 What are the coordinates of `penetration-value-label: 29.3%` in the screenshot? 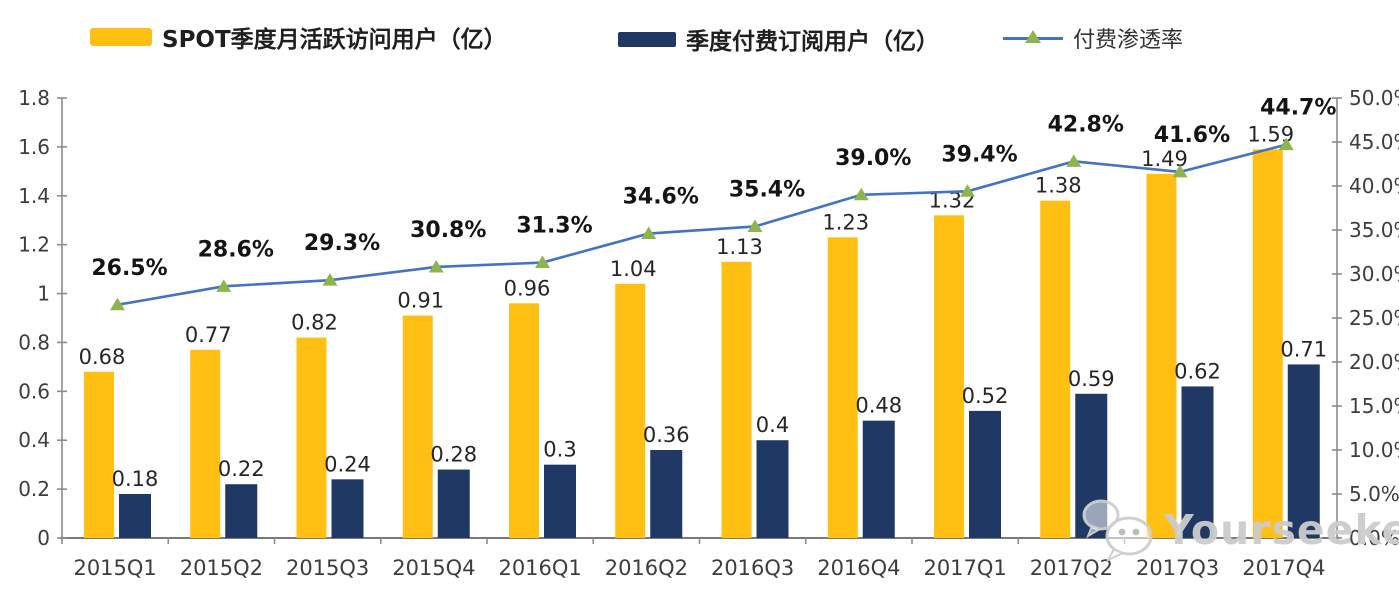 It's located at (342, 243).